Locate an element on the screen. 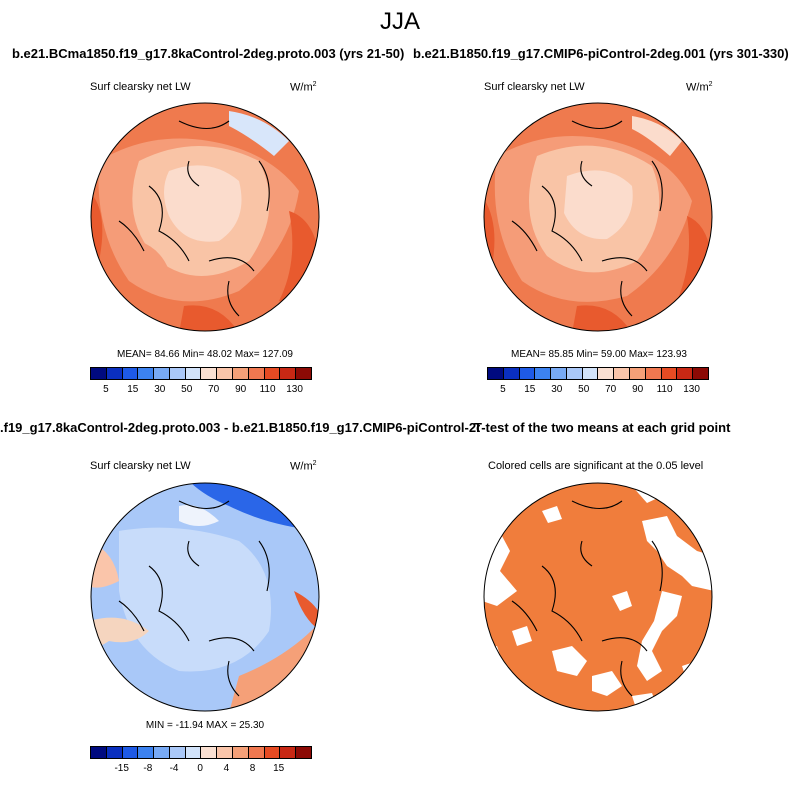 The width and height of the screenshot is (800, 800). colorbar-tick-label: -8 is located at coordinates (148, 768).